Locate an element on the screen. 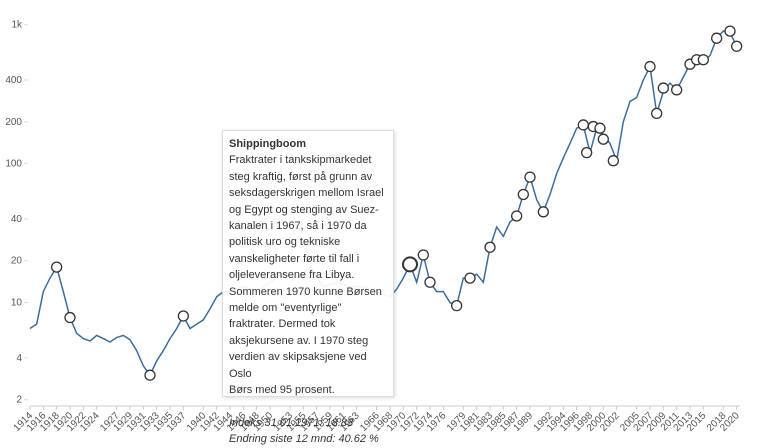  tooltip-index: Indeks 31.01.1971: 18.83 is located at coordinates (291, 422).